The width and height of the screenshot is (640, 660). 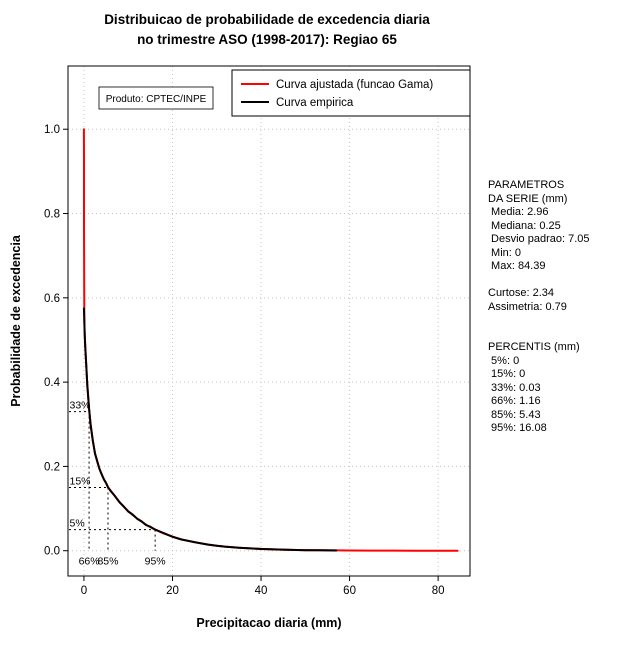 What do you see at coordinates (117, 484) in the screenshot?
I see `guides-layer: 33% 66% 15% 85% 5% 95%` at bounding box center [117, 484].